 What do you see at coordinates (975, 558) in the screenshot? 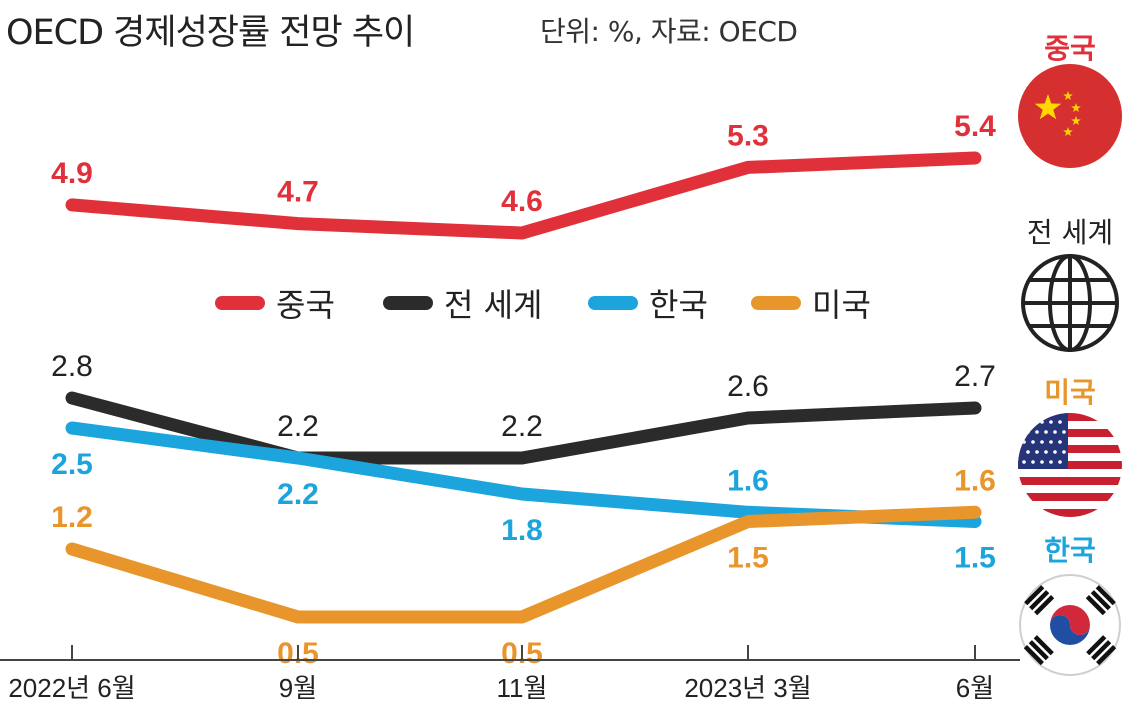
I see `data-label-korea: 1.5` at bounding box center [975, 558].